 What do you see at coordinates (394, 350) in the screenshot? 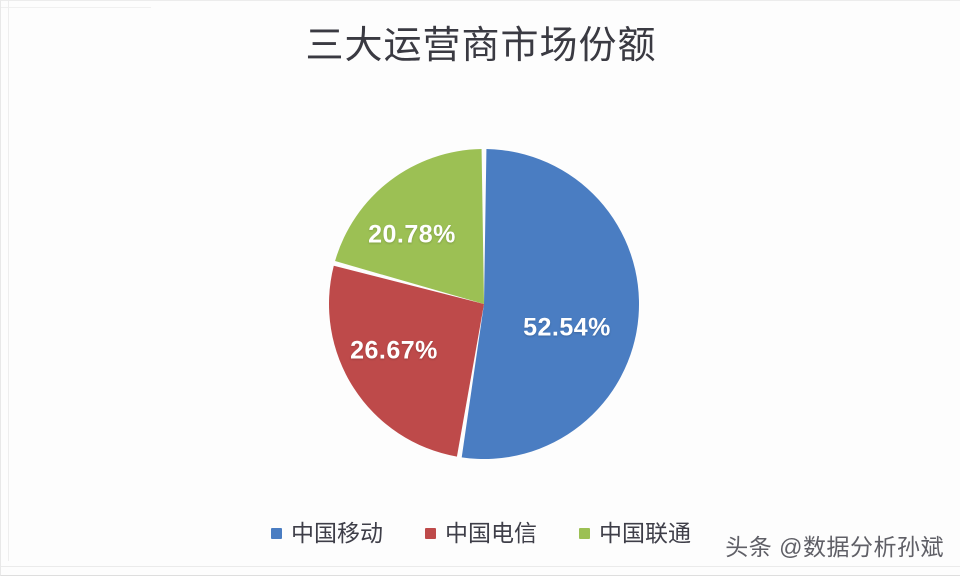
I see `slice-label-telecom: 26.67%` at bounding box center [394, 350].